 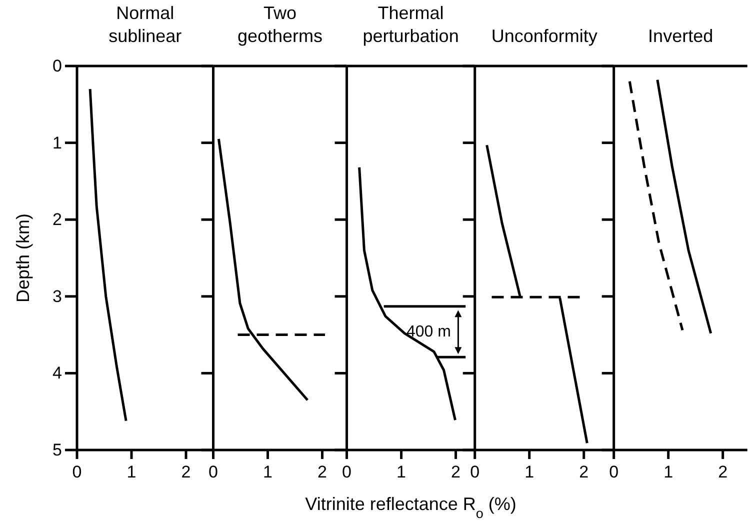 I want to click on y-tick-label: 5, so click(x=57, y=450).